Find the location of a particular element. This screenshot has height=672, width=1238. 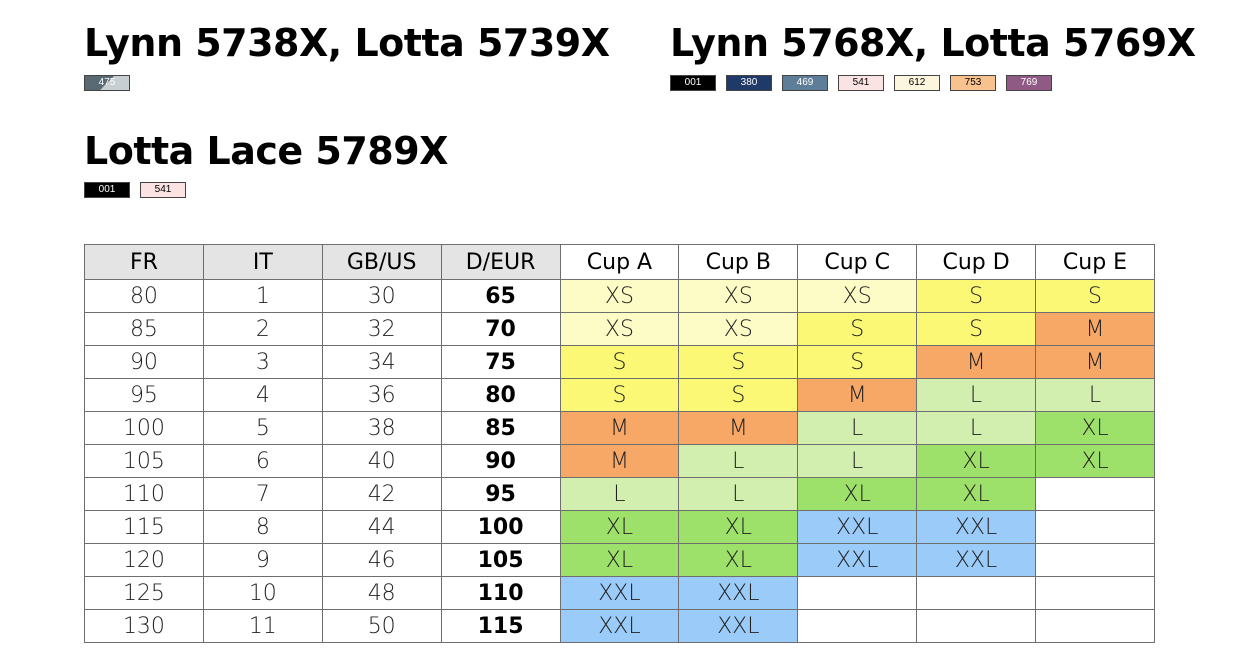

eur-size-cell: 105 is located at coordinates (500, 560).